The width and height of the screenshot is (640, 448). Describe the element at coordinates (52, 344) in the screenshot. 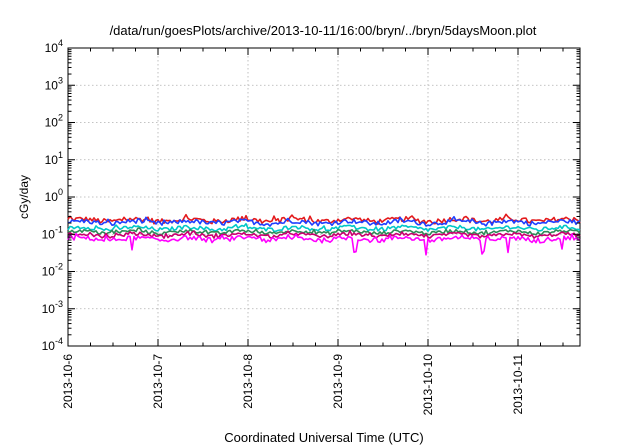

I see `y-tick-label: 10⁻⁴` at that location.